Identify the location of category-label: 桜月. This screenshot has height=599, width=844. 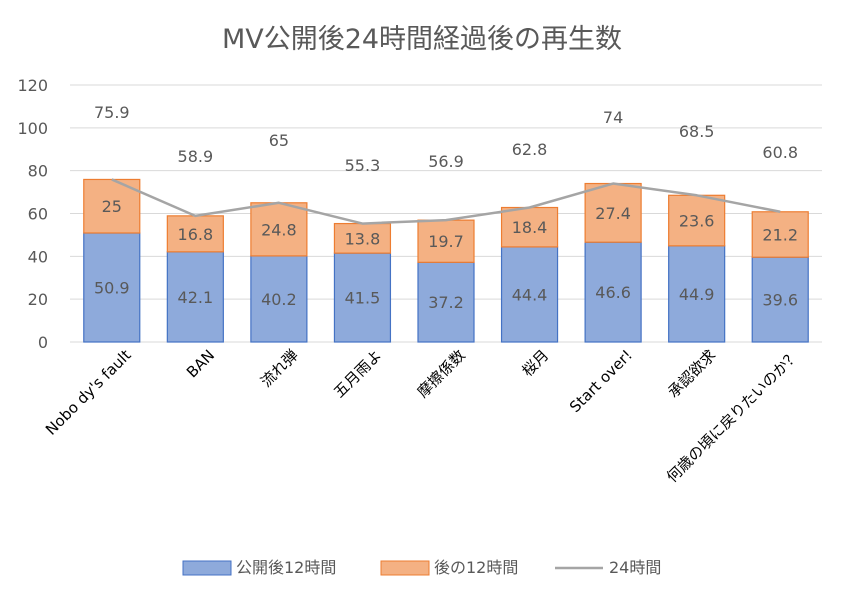
(535, 363).